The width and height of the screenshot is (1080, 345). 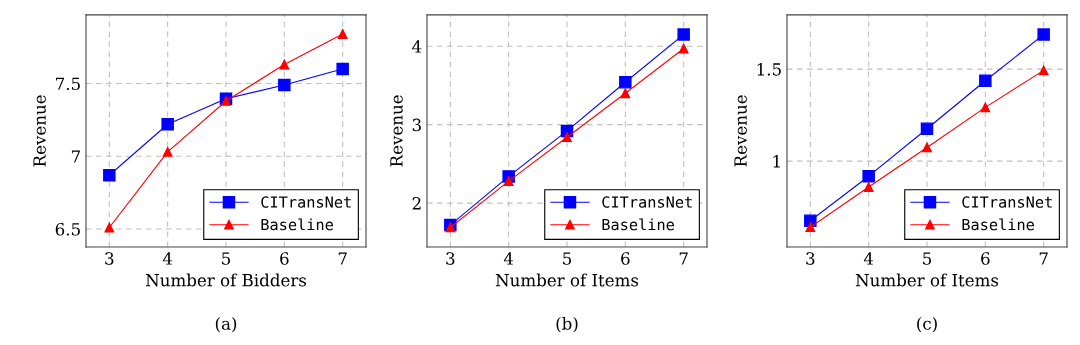 I want to click on y-tick-label: 1, so click(x=776, y=161).